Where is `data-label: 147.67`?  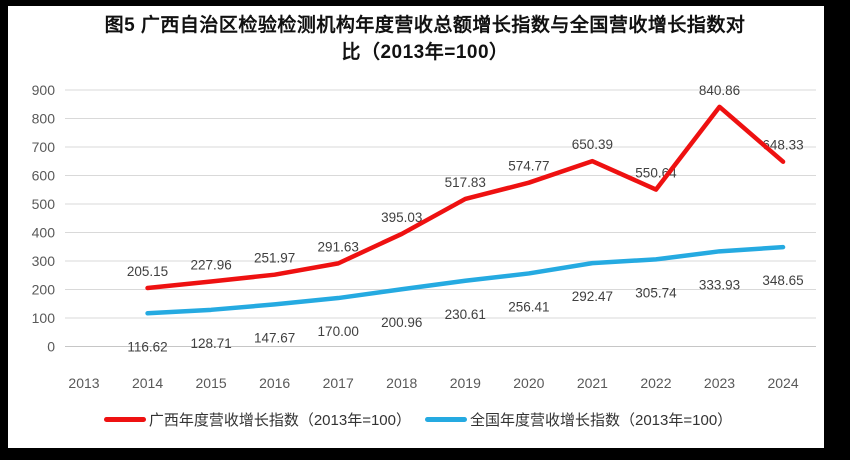 data-label: 147.67 is located at coordinates (274, 337).